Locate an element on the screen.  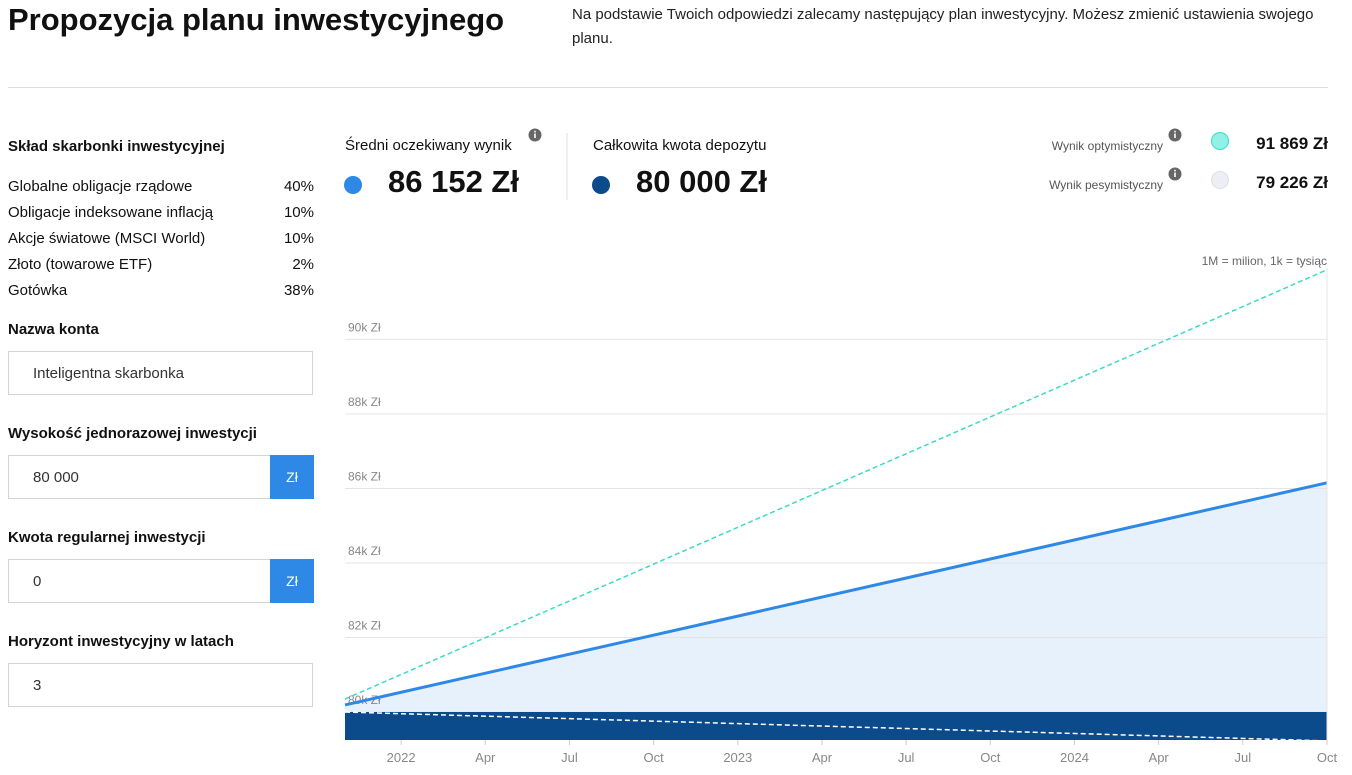
stat-label: Średni oczekiwany wynik is located at coordinates (428, 145).